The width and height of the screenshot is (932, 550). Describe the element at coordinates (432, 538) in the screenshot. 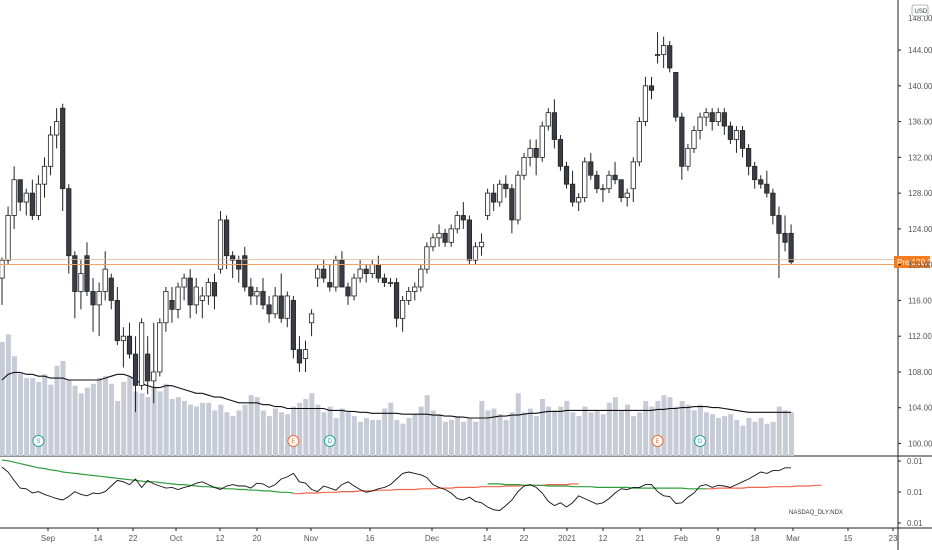

I see `time-tick-label: Dec` at that location.